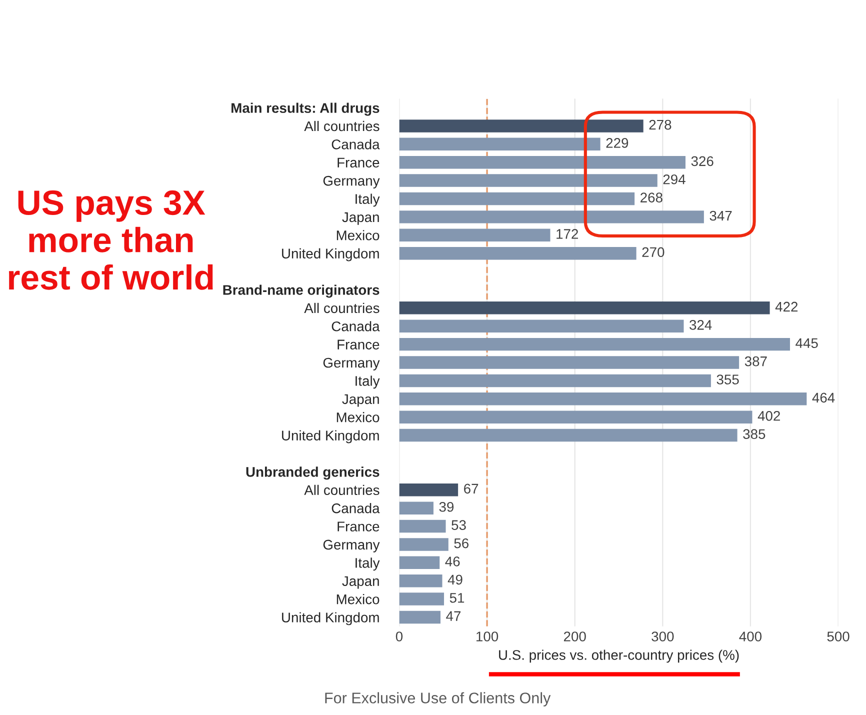 Image resolution: width=866 pixels, height=715 pixels. Describe the element at coordinates (457, 598) in the screenshot. I see `data-label: 51` at that location.